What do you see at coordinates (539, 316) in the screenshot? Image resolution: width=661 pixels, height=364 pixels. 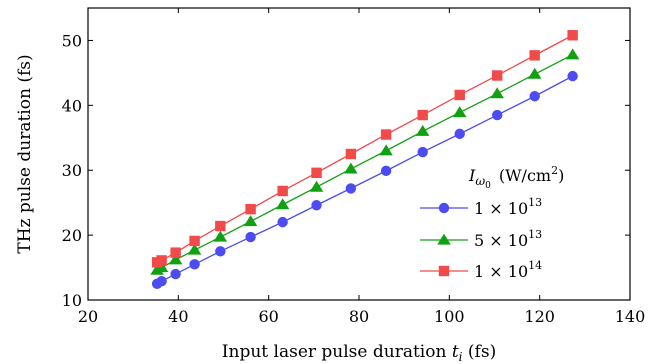 I see `x-tick-label: 120` at bounding box center [539, 316].